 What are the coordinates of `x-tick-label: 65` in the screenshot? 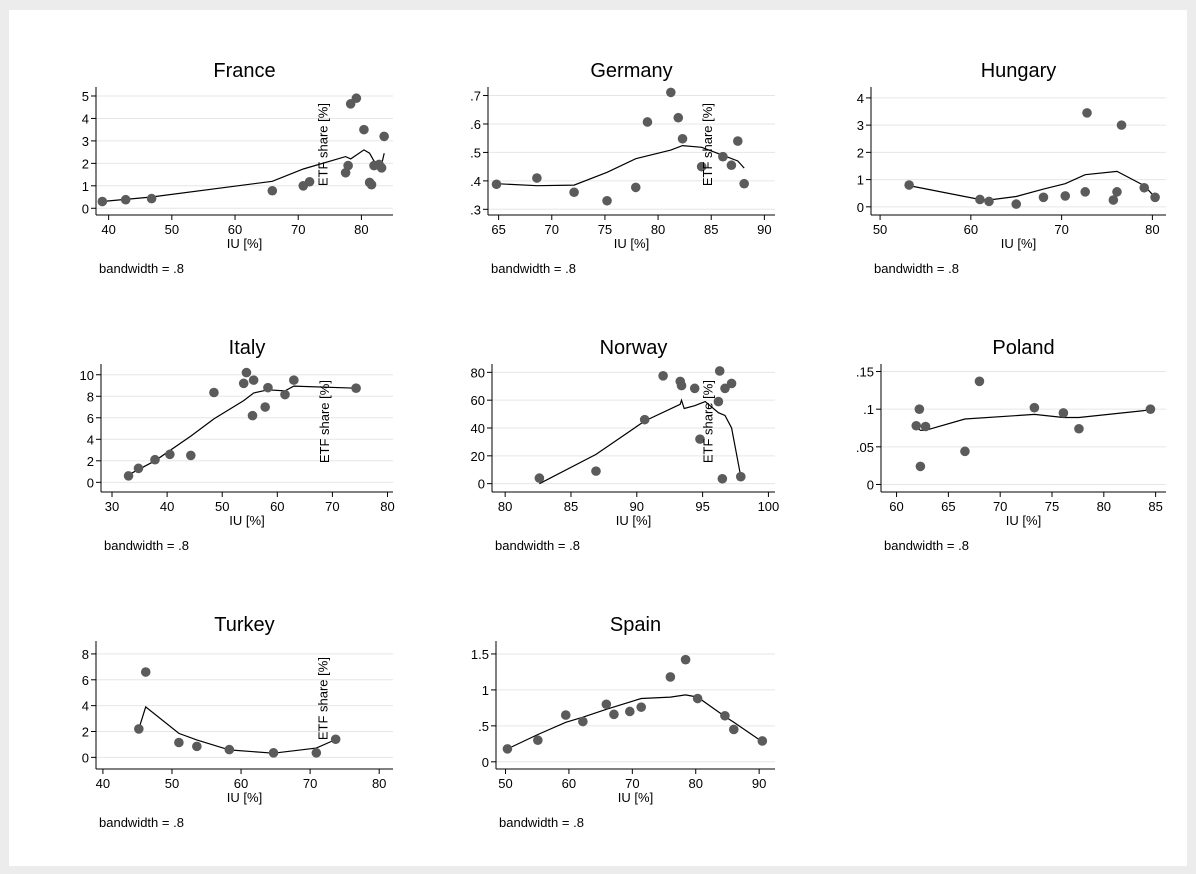 It's located at (498, 229).